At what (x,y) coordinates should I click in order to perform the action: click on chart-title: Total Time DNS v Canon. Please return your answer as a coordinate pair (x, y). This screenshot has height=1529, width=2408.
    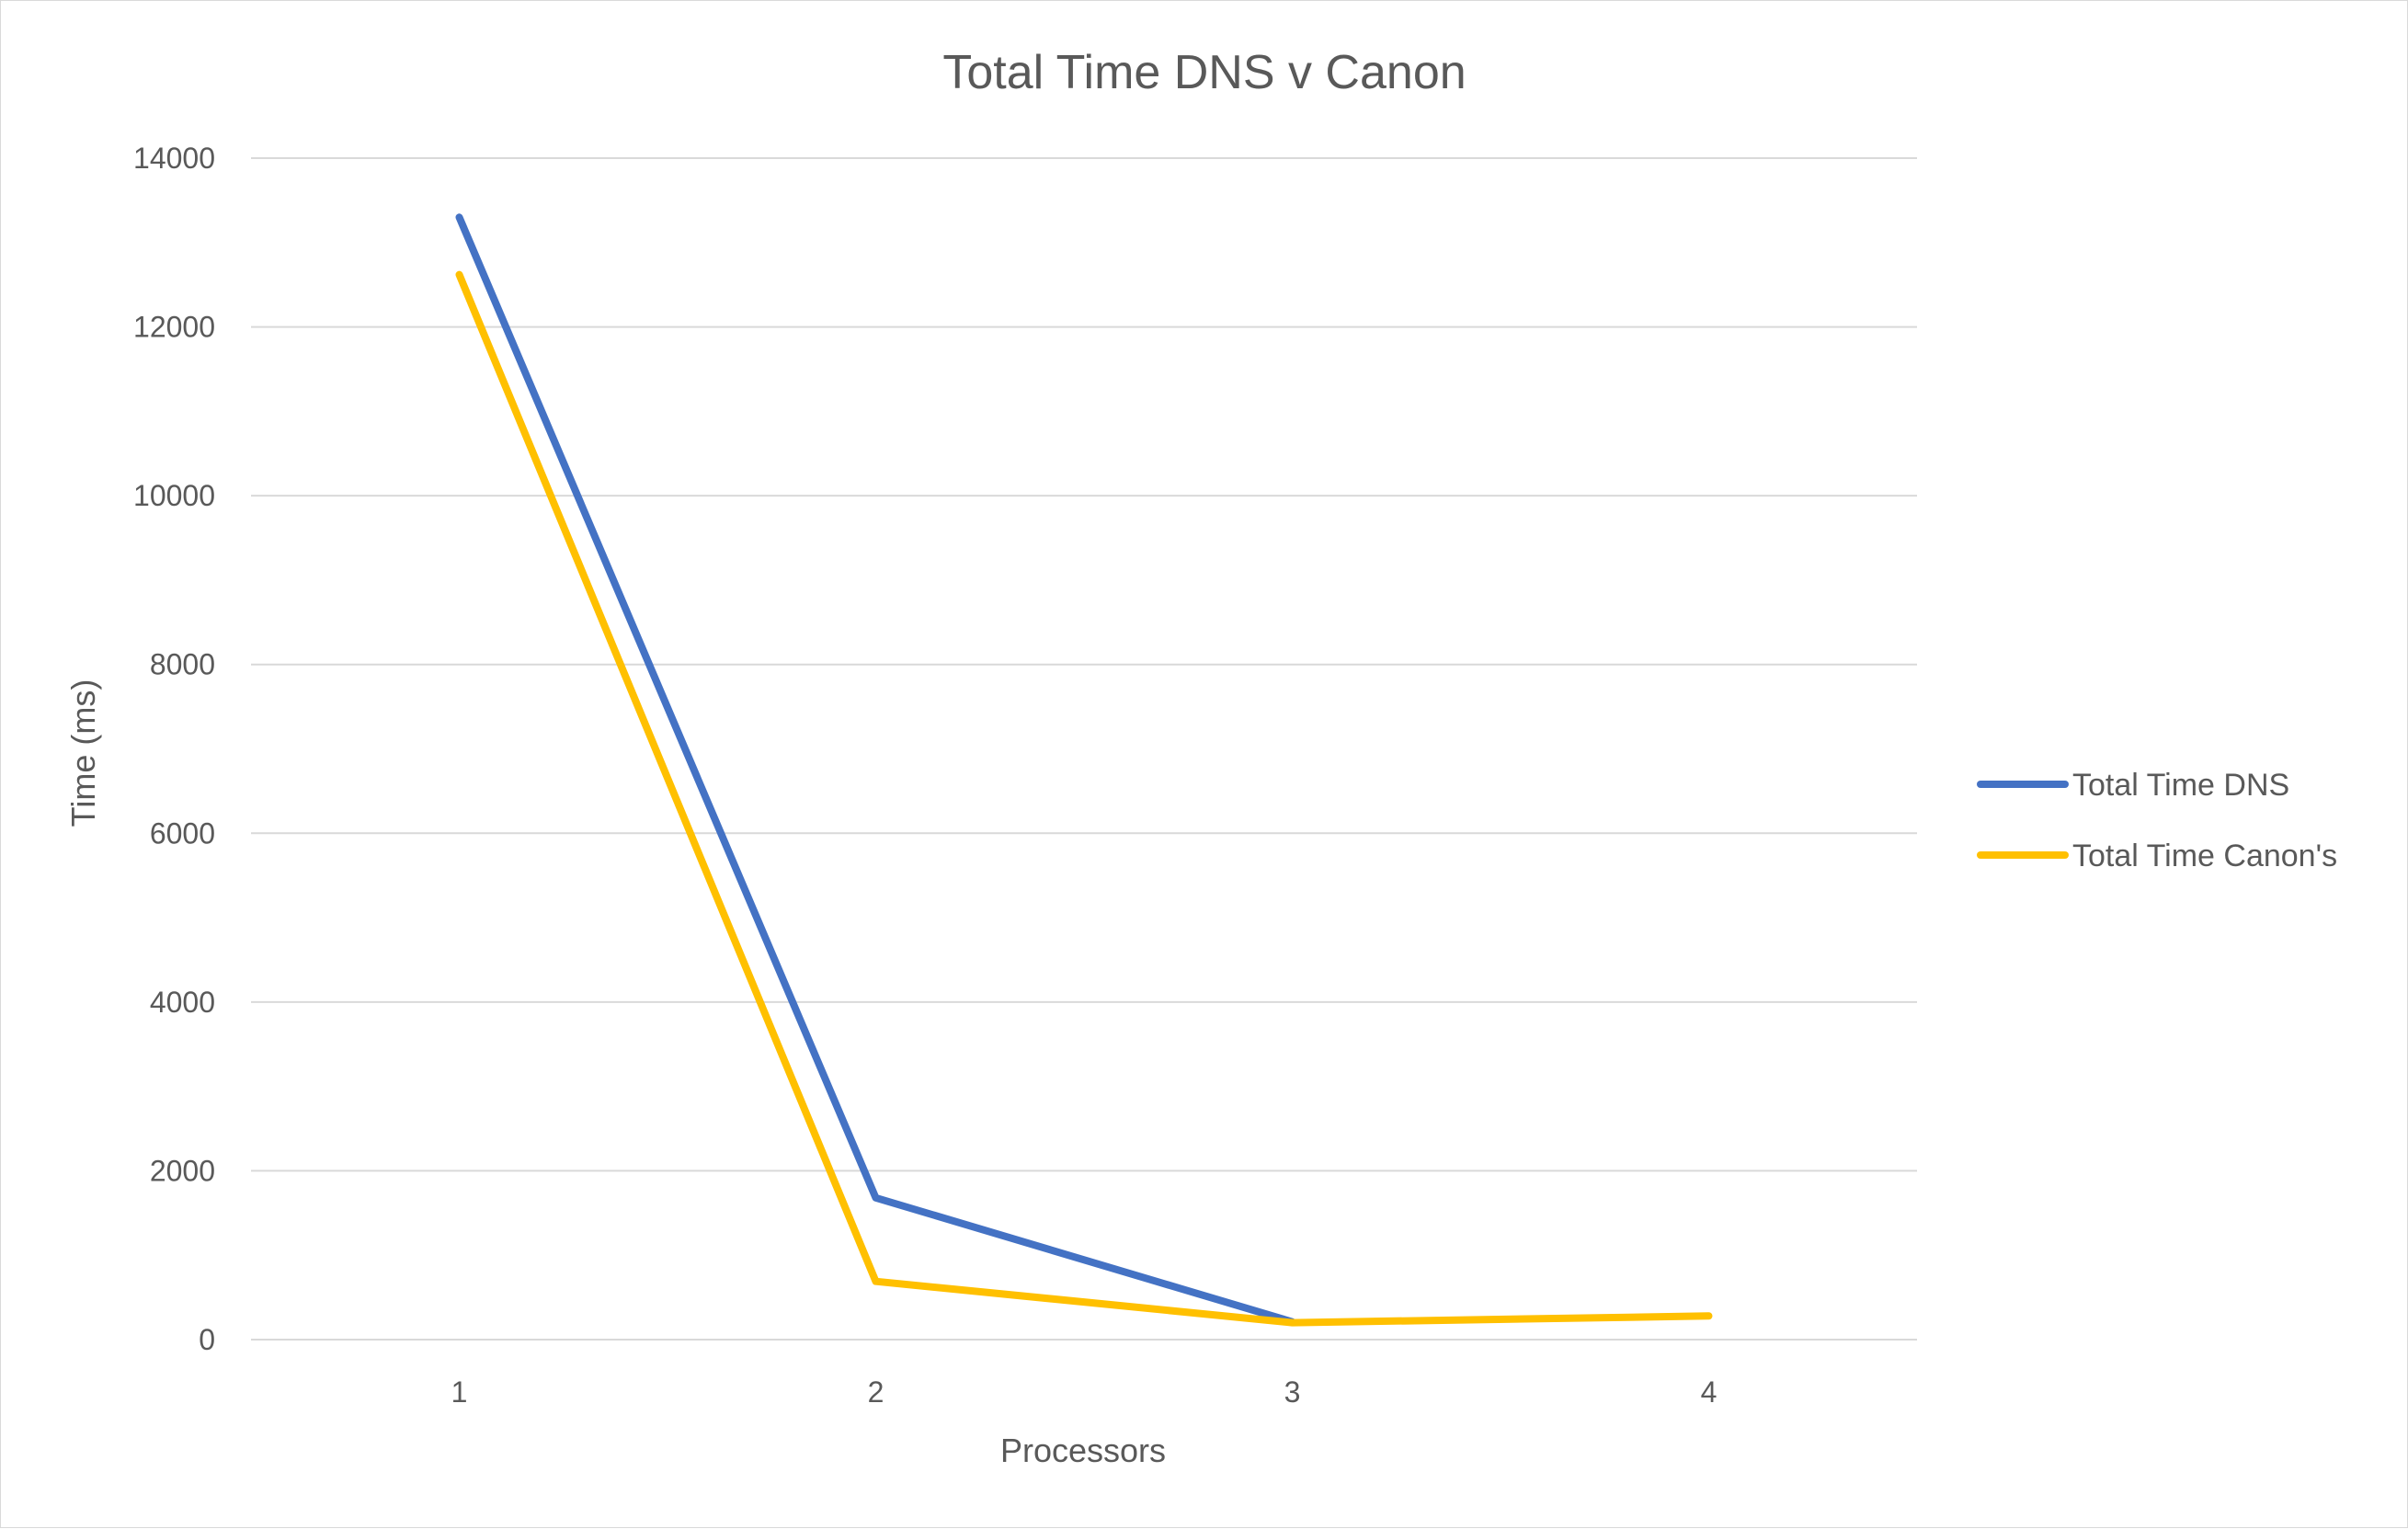
    Looking at the image, I should click on (1204, 73).